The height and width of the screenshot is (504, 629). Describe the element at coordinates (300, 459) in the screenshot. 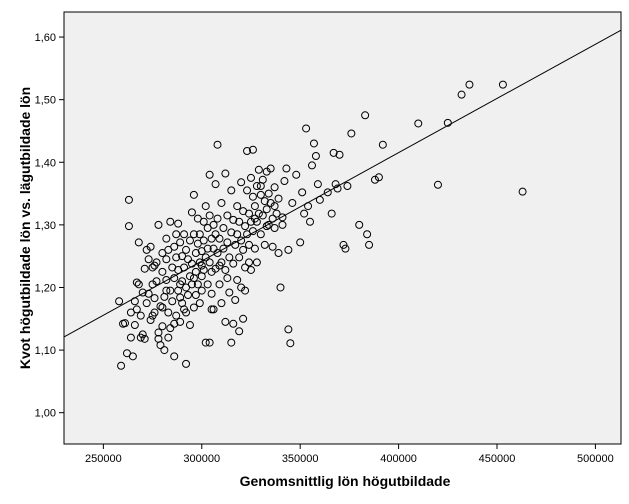

I see `x-tick-label: 350000` at that location.